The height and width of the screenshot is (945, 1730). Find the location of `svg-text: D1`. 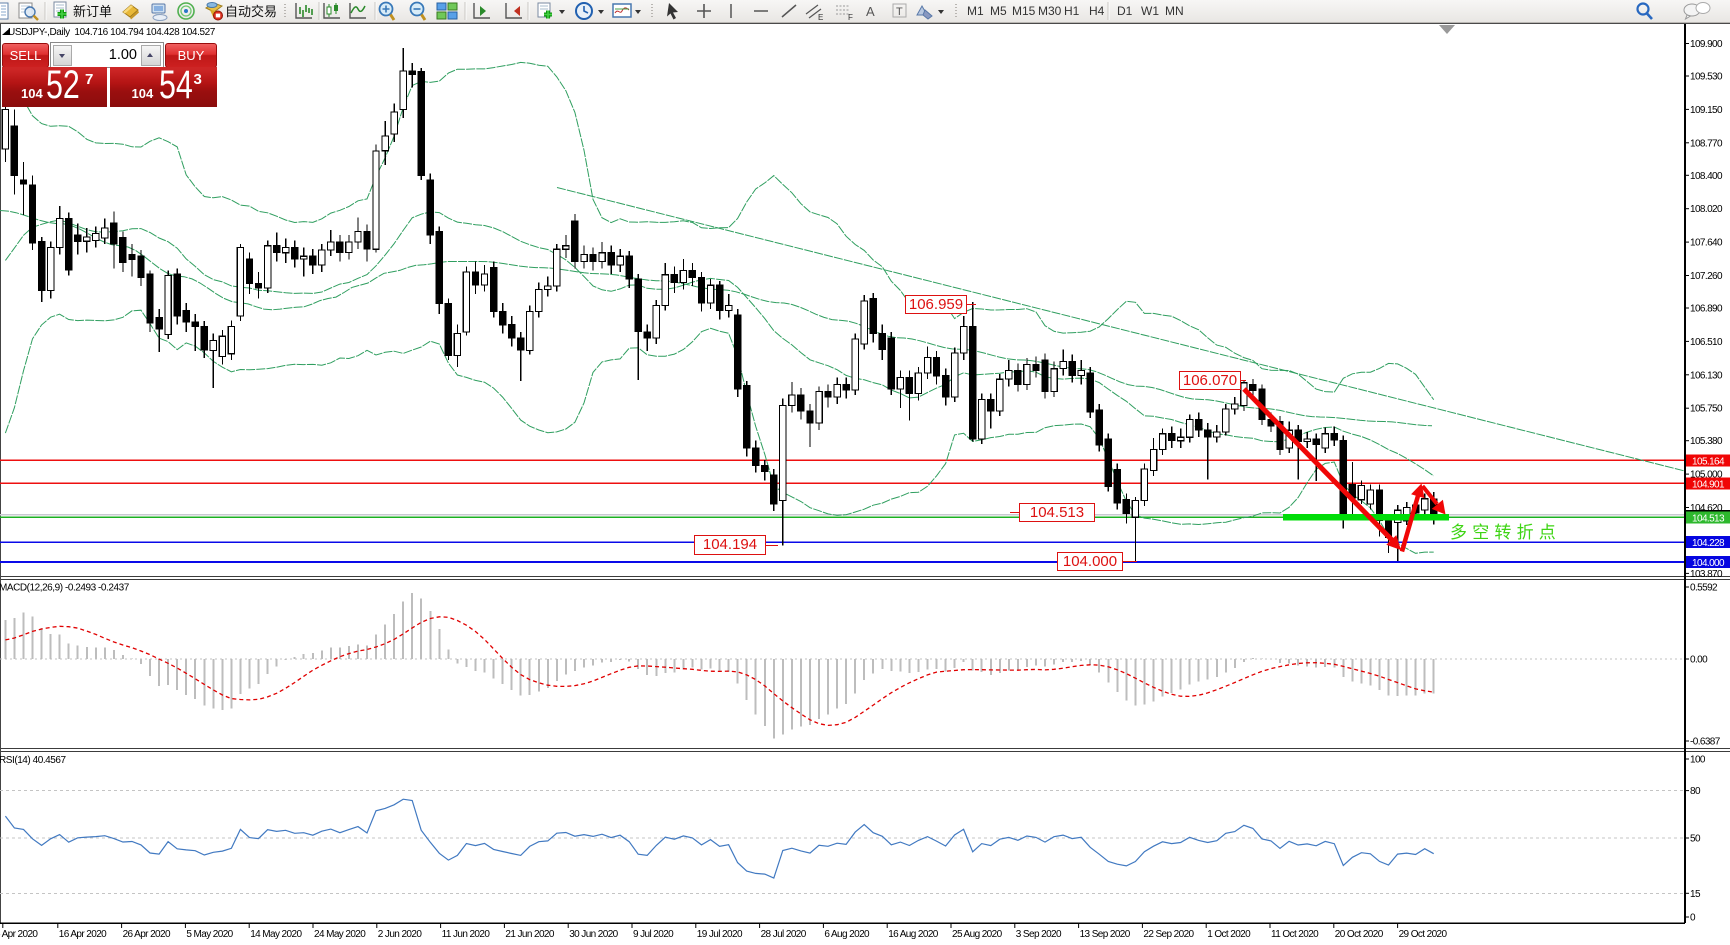

svg-text: D1 is located at coordinates (1125, 11).